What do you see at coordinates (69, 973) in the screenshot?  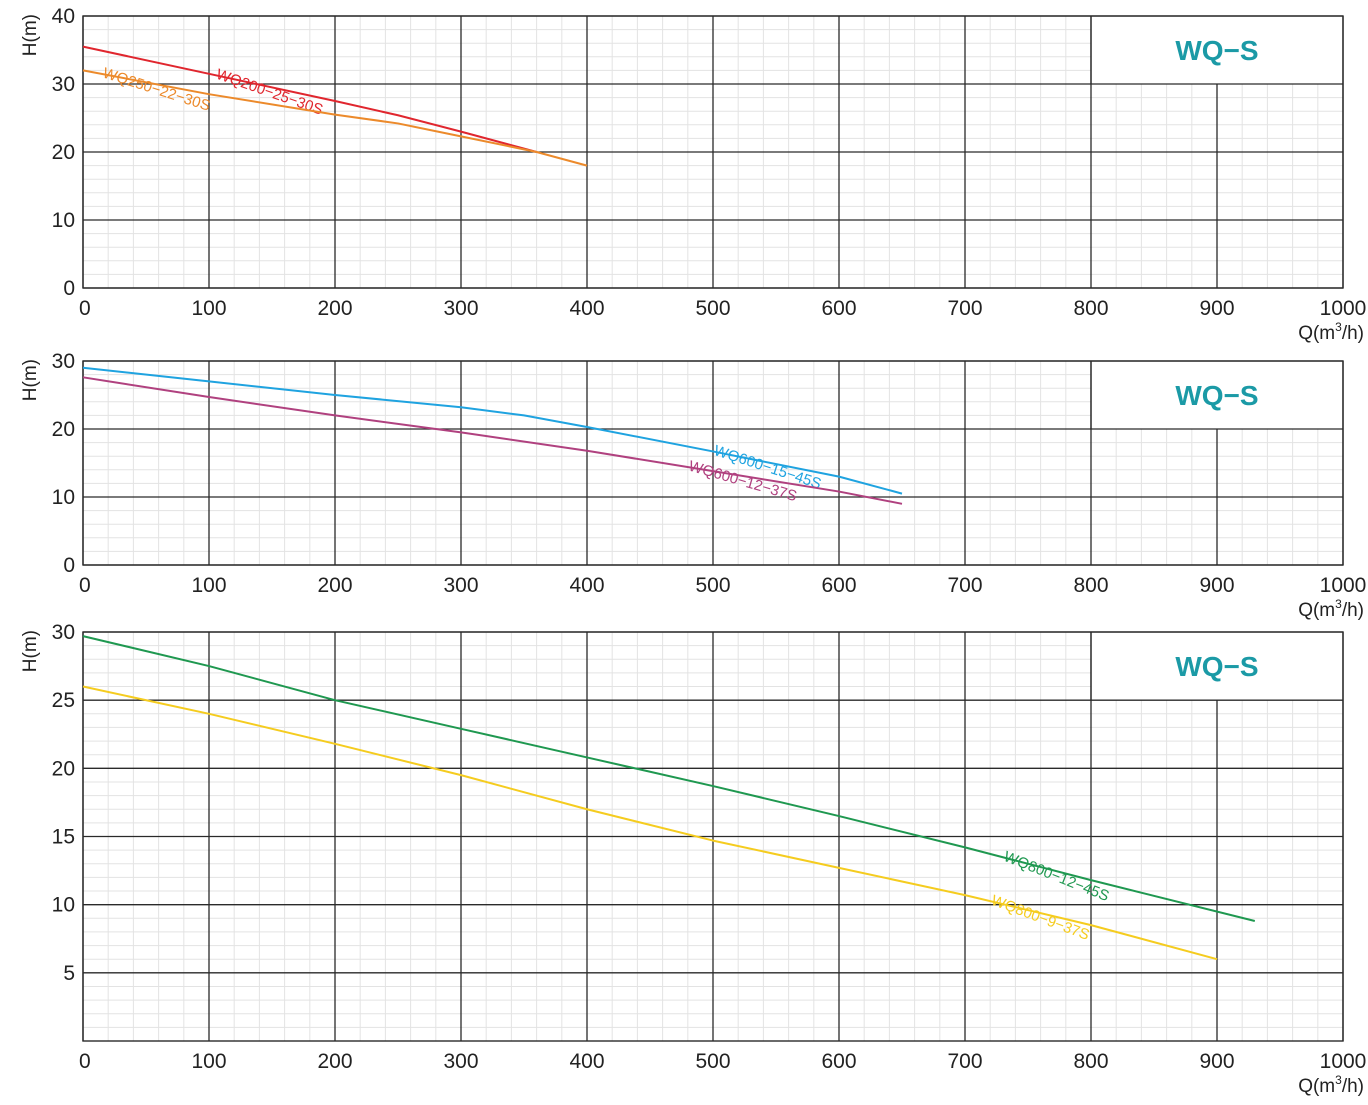 I see `y-tick-label: 5` at bounding box center [69, 973].